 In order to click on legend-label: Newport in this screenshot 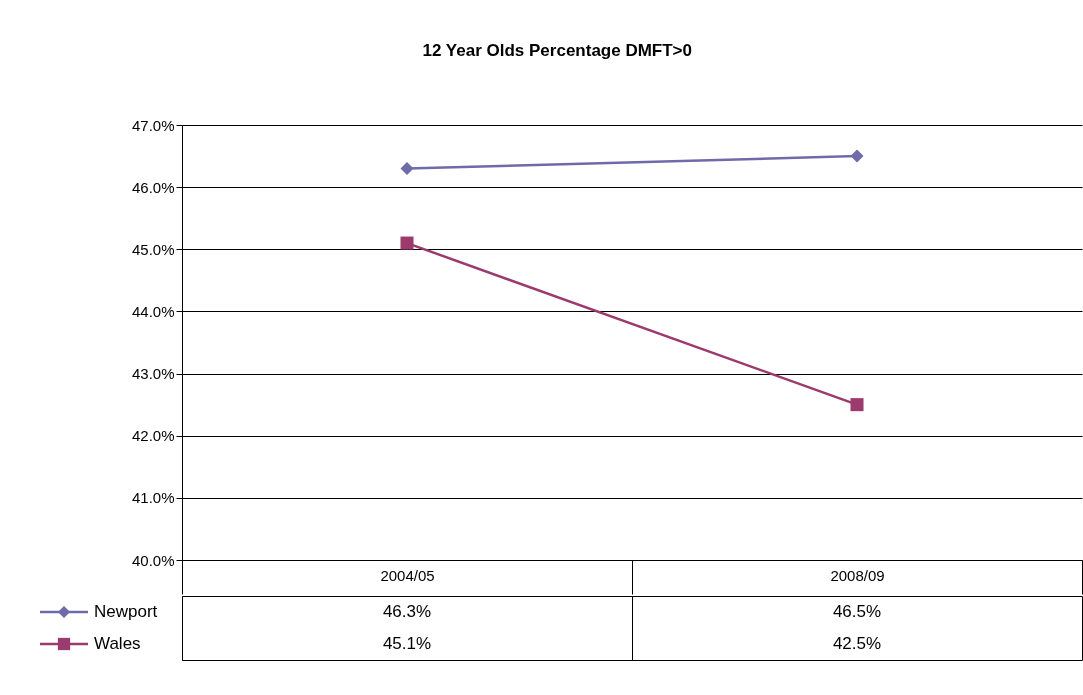, I will do `click(126, 611)`.